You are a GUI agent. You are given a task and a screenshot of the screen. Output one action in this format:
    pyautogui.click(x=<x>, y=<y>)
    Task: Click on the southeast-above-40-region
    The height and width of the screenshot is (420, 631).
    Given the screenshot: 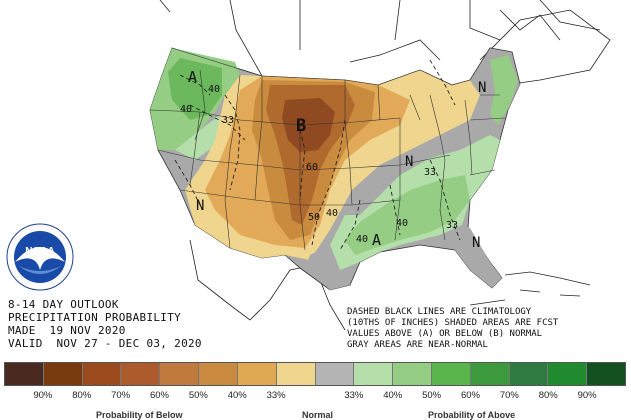 What is the action you would take?
    pyautogui.click(x=407, y=215)
    